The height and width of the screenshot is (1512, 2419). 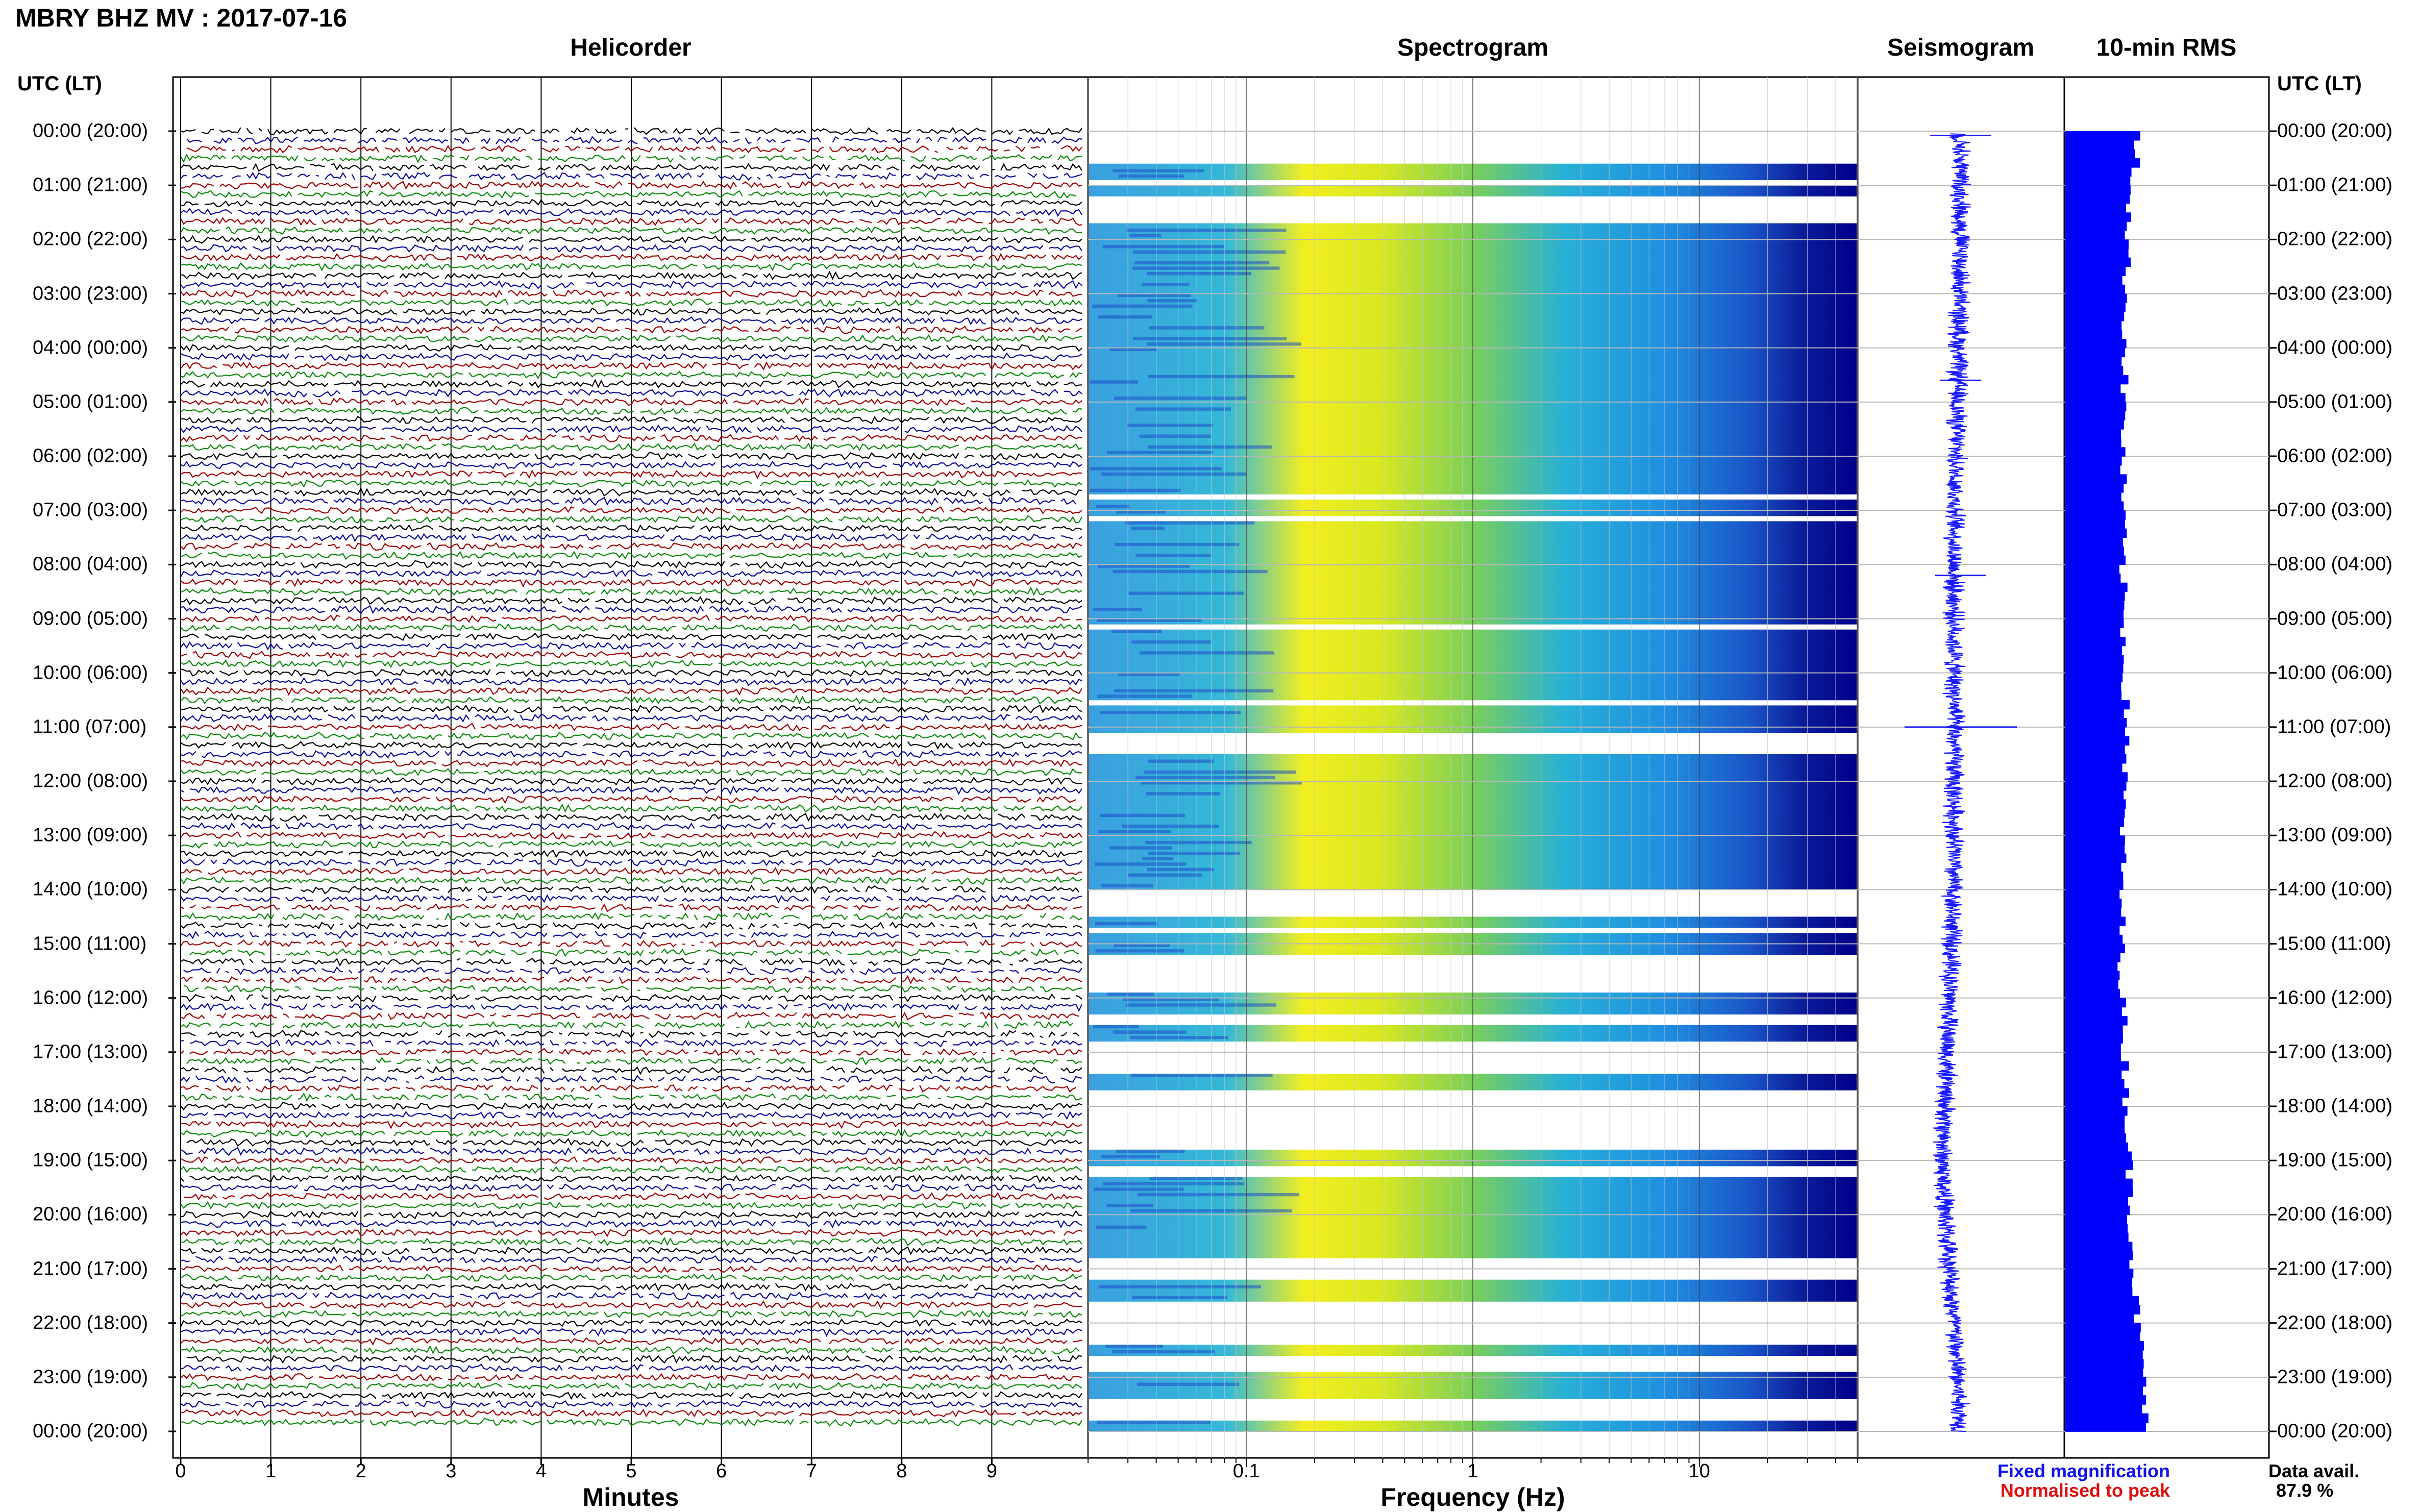 What do you see at coordinates (91, 1323) in the screenshot?
I see `hour-label-left: 22:00 (18:00)` at bounding box center [91, 1323].